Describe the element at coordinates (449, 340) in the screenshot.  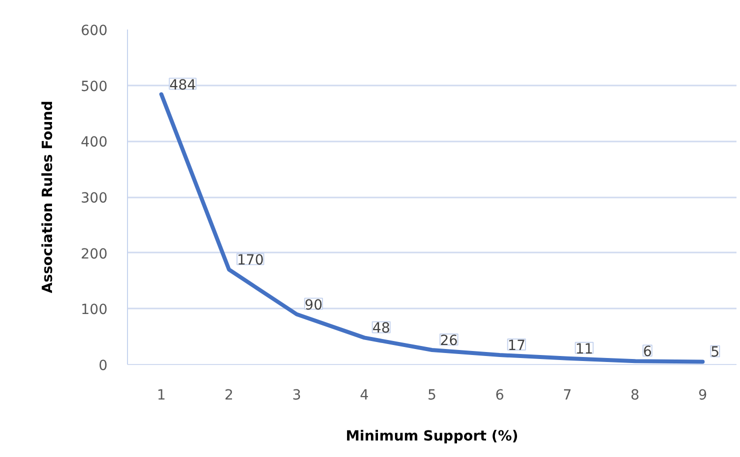
I see `data-label: 26` at that location.